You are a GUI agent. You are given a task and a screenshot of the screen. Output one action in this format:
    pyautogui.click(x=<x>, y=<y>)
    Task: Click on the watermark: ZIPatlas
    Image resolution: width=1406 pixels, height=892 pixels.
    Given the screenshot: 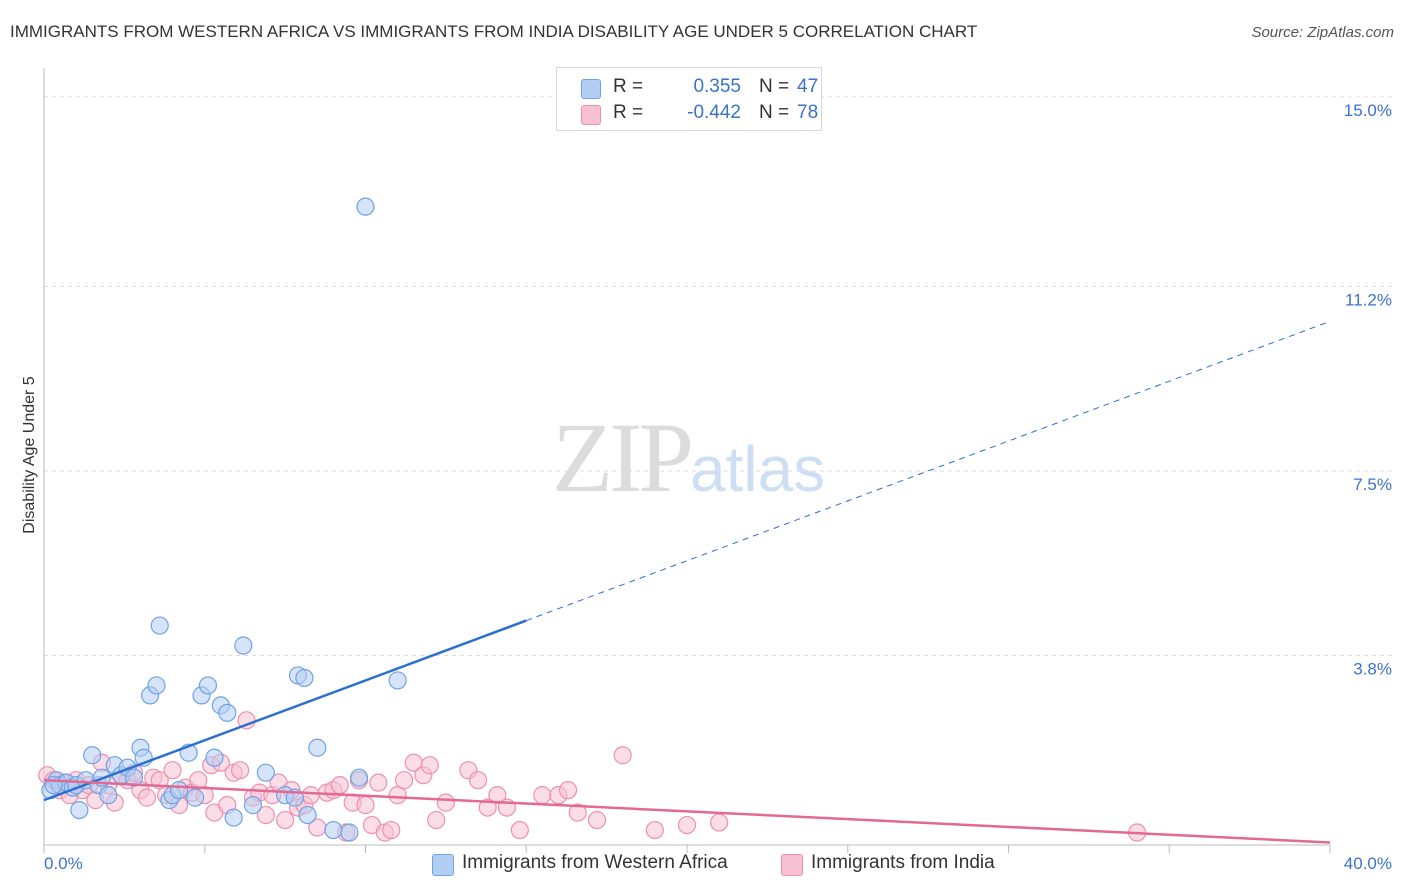 What is the action you would take?
    pyautogui.click(x=688, y=457)
    